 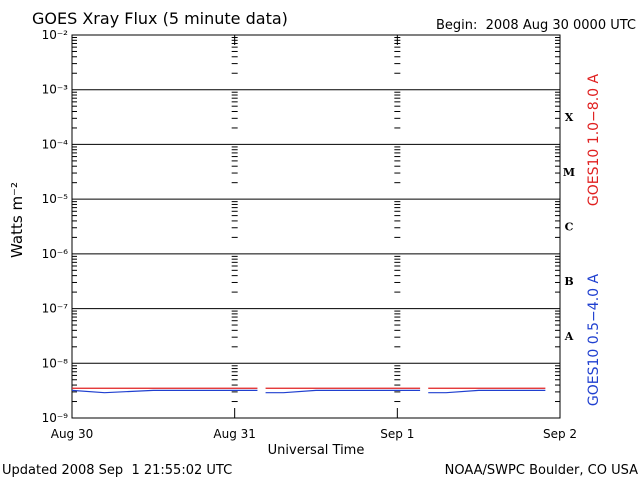 What do you see at coordinates (55, 418) in the screenshot?
I see `y-tick-label: 10⁻⁹` at bounding box center [55, 418].